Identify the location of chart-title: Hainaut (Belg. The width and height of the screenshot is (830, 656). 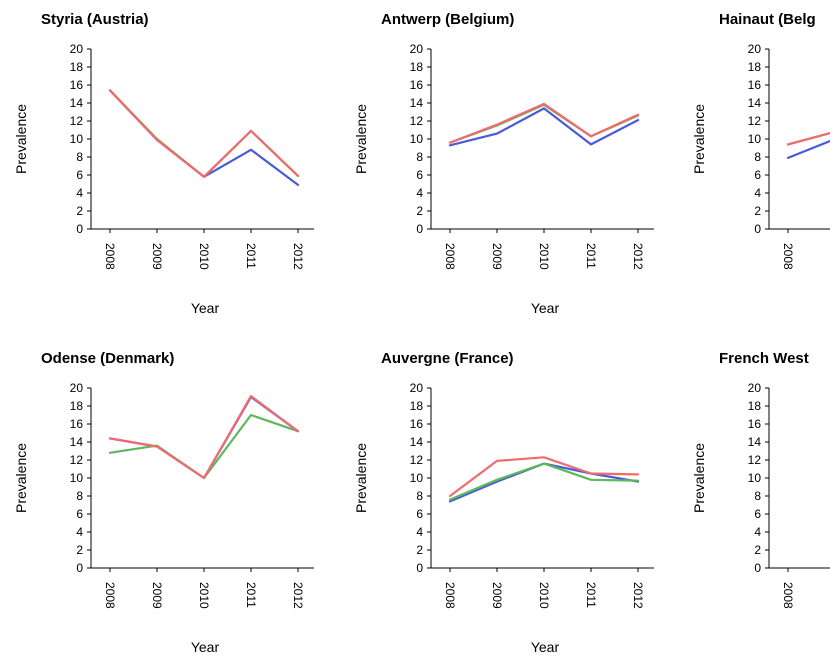
(767, 19).